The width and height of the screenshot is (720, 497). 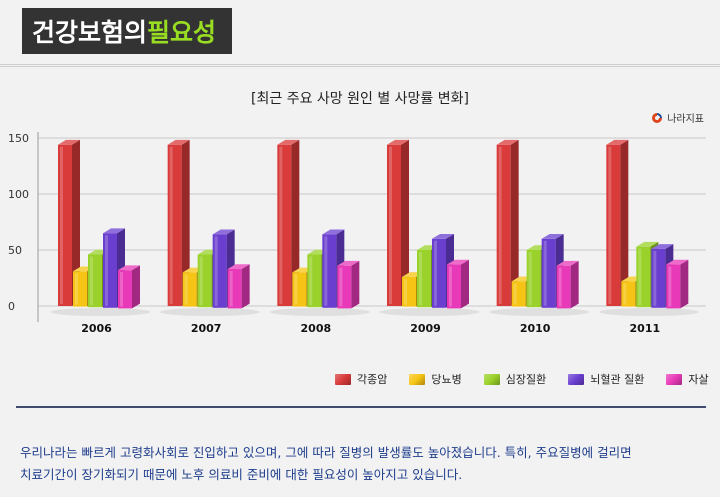 What do you see at coordinates (372, 379) in the screenshot?
I see `legend-label: 각종암` at bounding box center [372, 379].